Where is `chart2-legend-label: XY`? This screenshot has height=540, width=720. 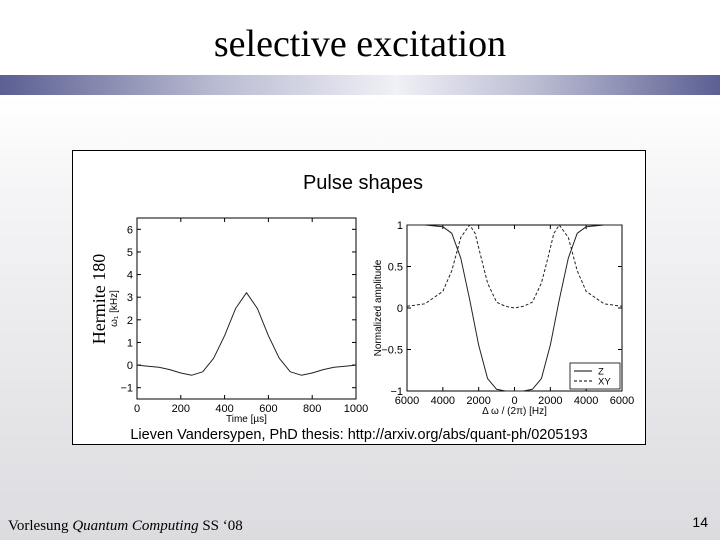 chart2-legend-label: XY is located at coordinates (604, 382).